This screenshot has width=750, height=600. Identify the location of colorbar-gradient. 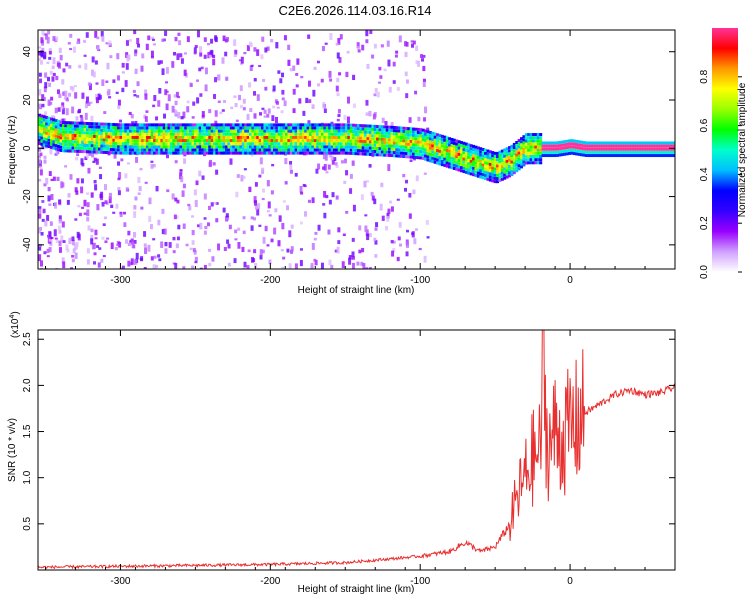
(725, 150).